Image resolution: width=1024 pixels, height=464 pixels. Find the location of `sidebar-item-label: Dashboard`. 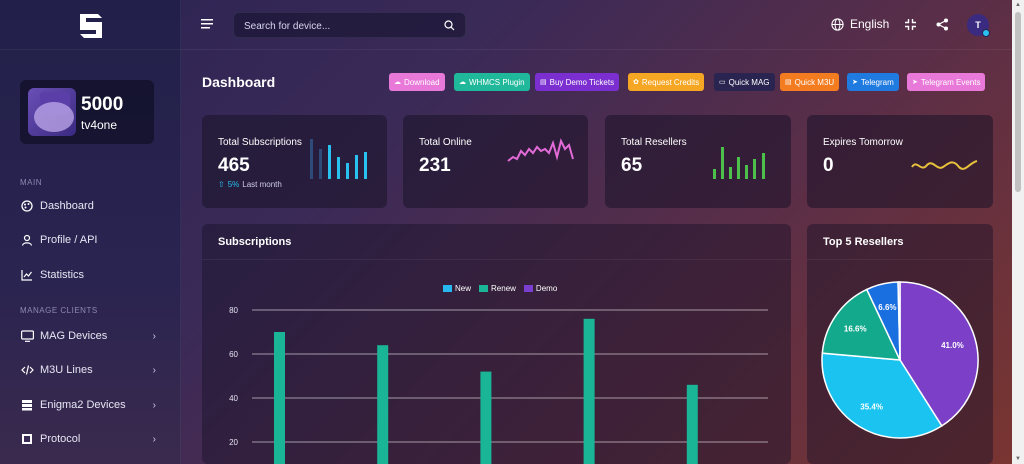

sidebar-item-label: Dashboard is located at coordinates (67, 206).